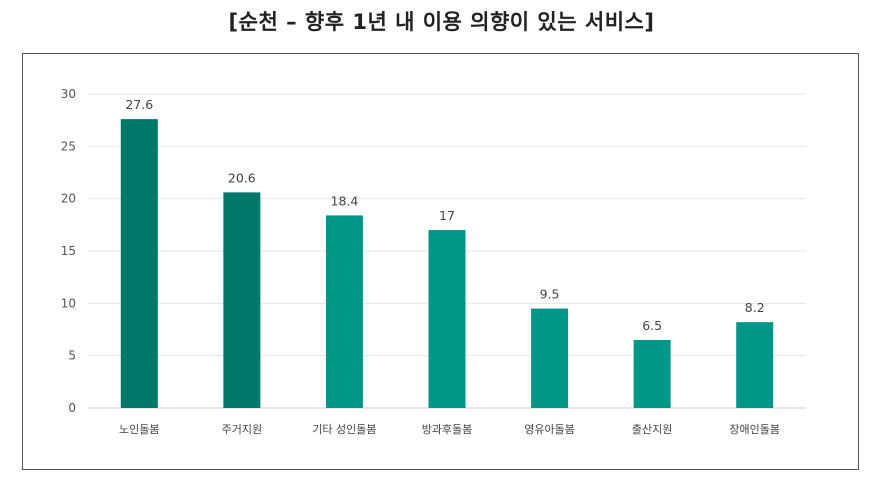 The image size is (883, 488). I want to click on data-label: 9.5, so click(550, 294).